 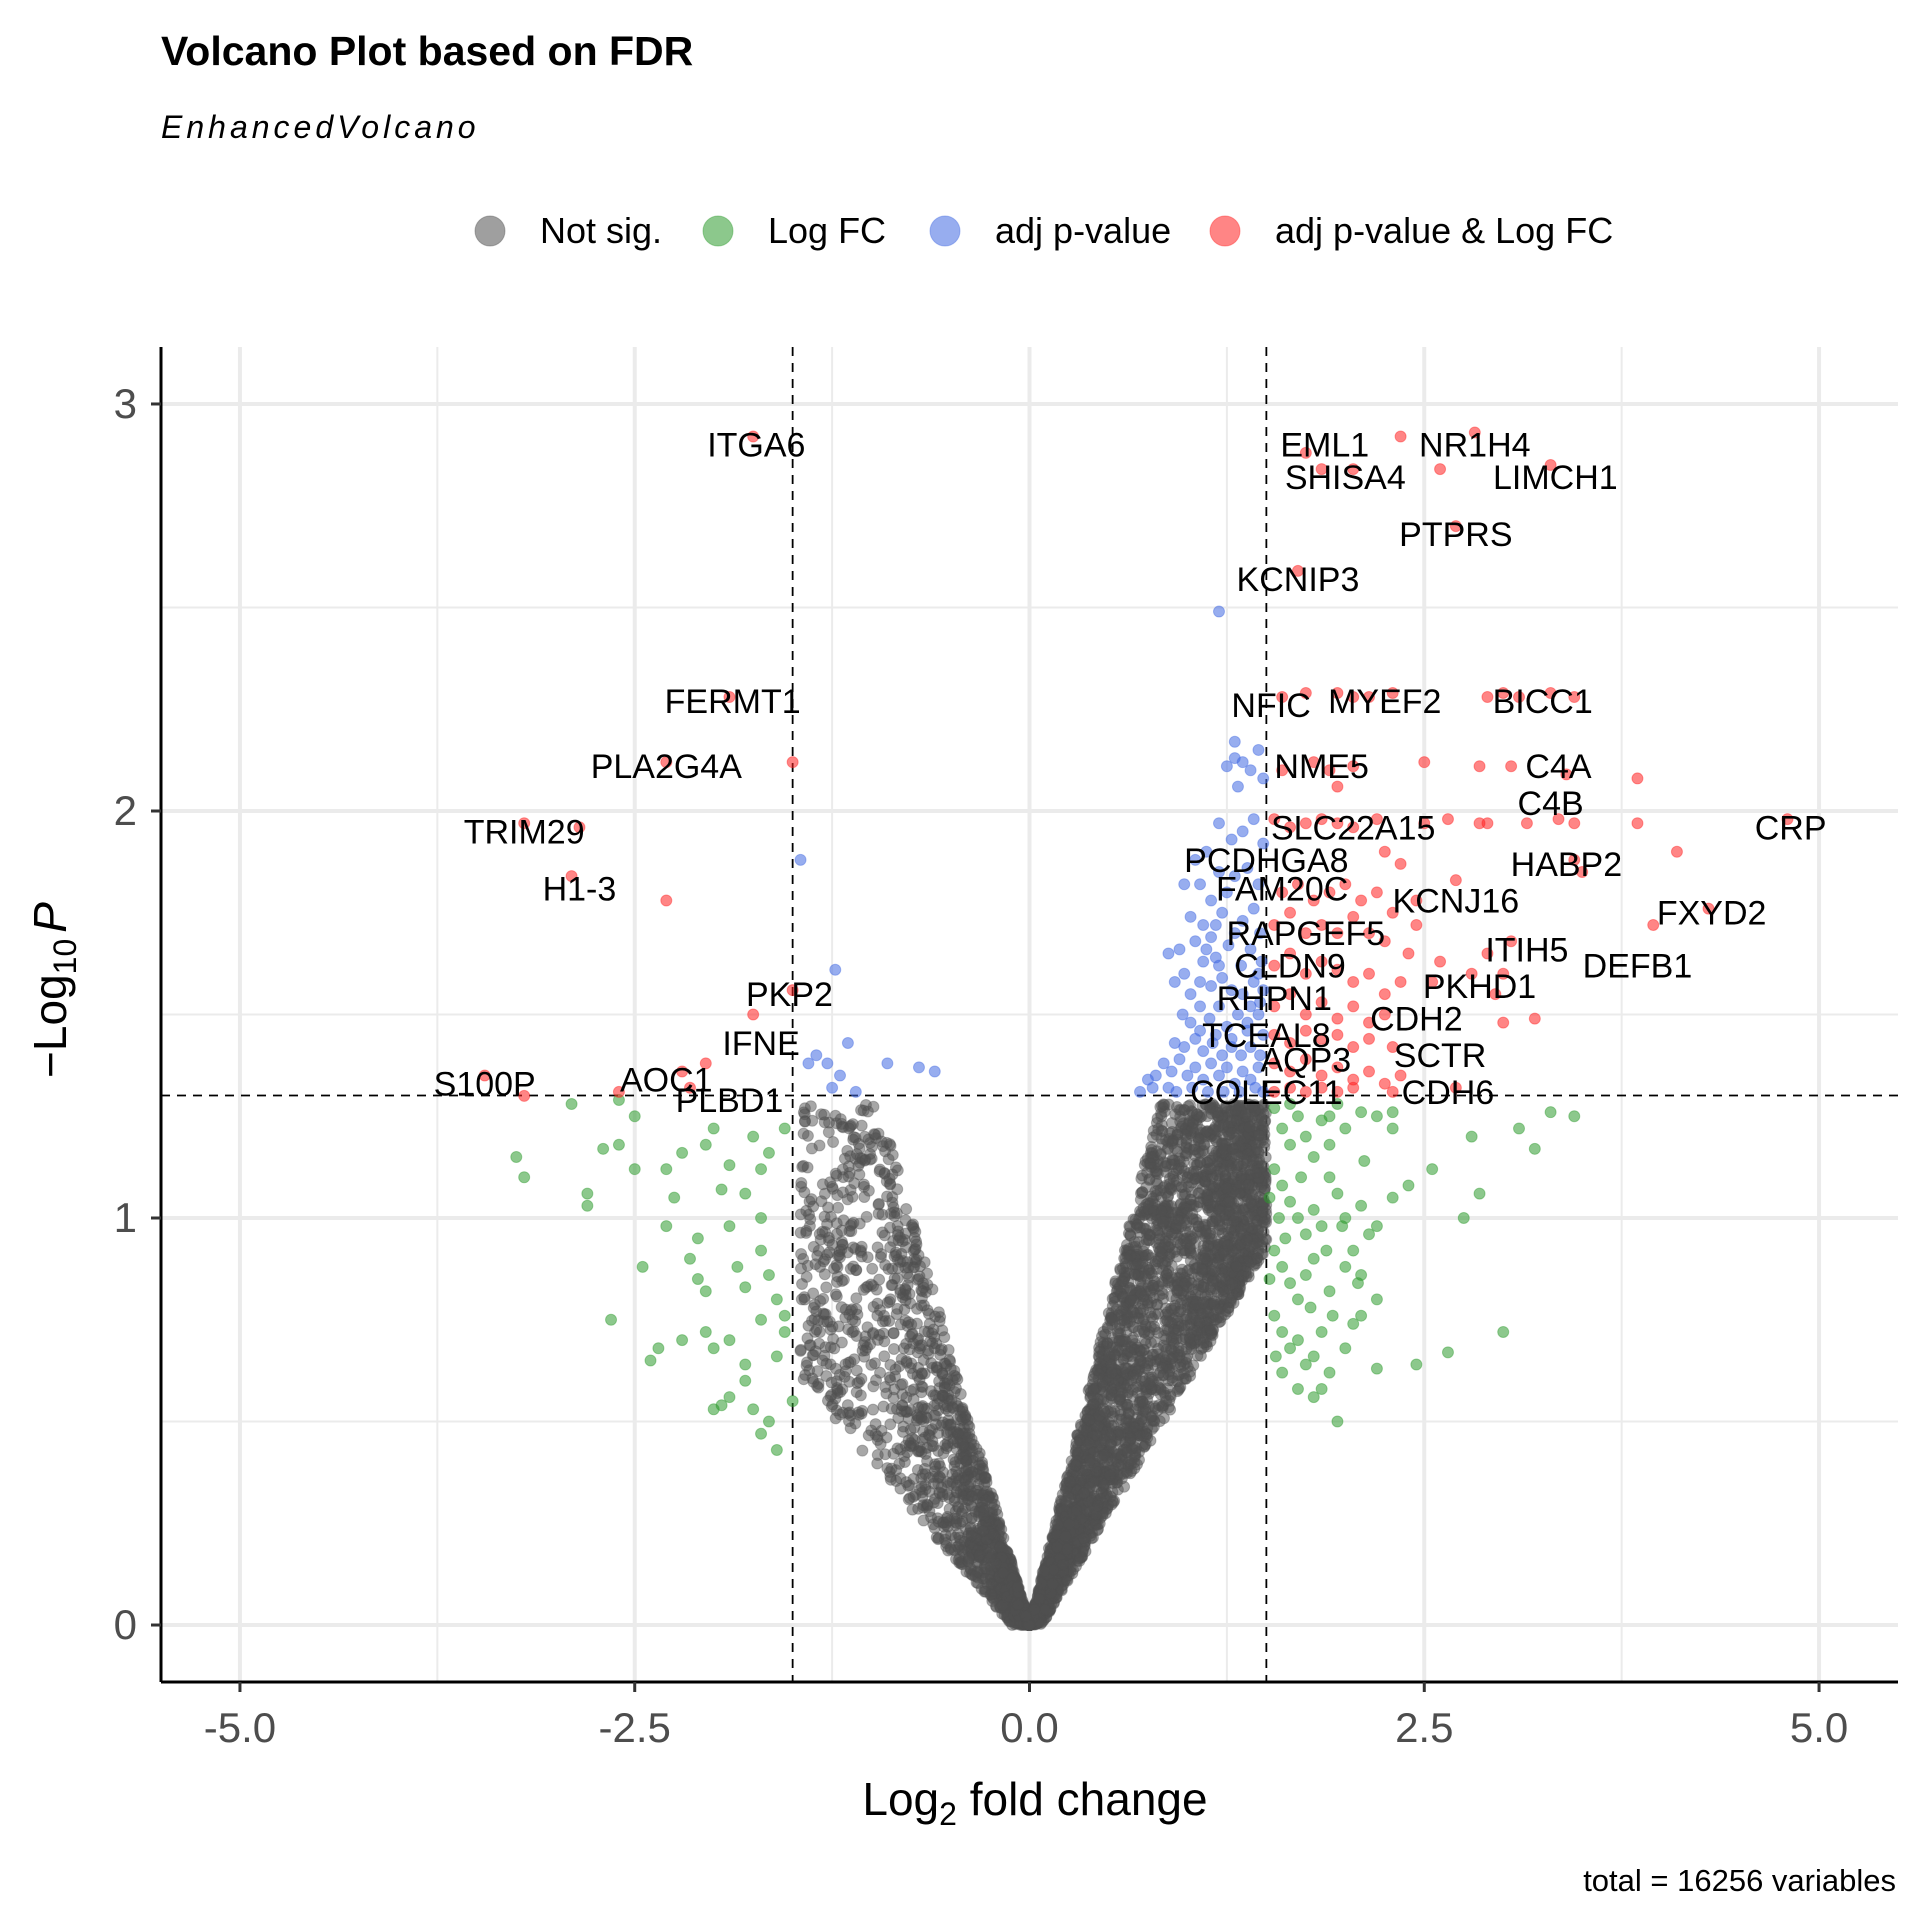 I want to click on chart-subtitle: EnhancedVolcano, so click(x=320, y=127).